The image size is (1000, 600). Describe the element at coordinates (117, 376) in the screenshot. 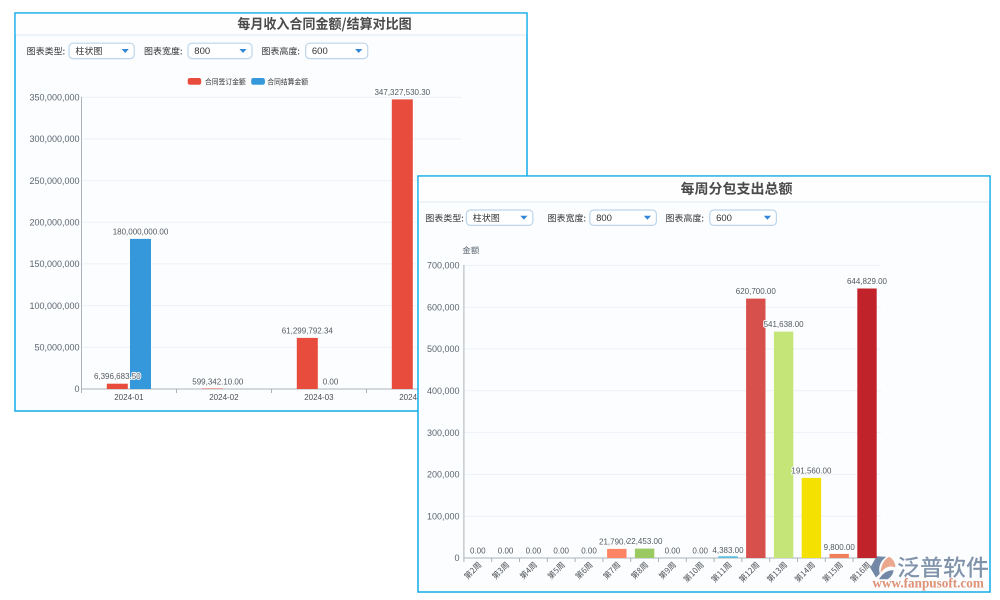

I see `svg-text: 6,396,683.50` at that location.